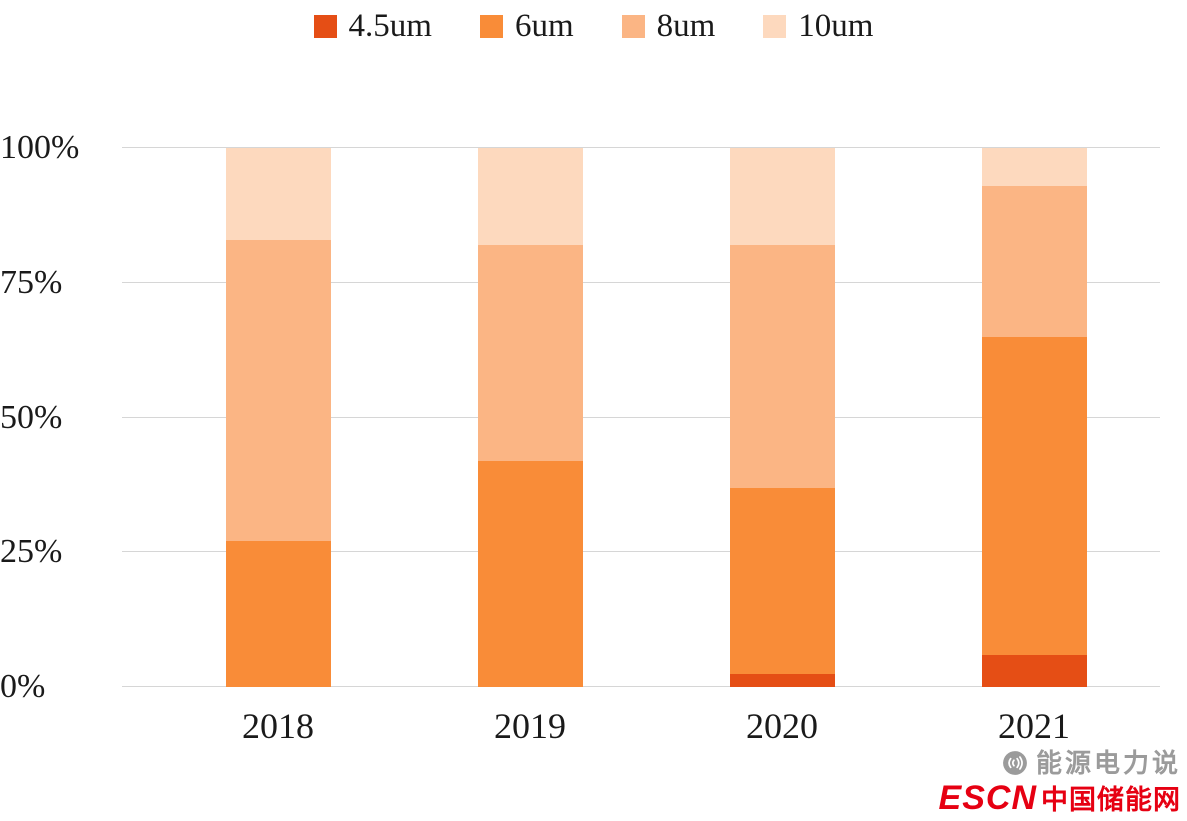 The image size is (1187, 821). I want to click on bar-group-2021, so click(1034, 417).